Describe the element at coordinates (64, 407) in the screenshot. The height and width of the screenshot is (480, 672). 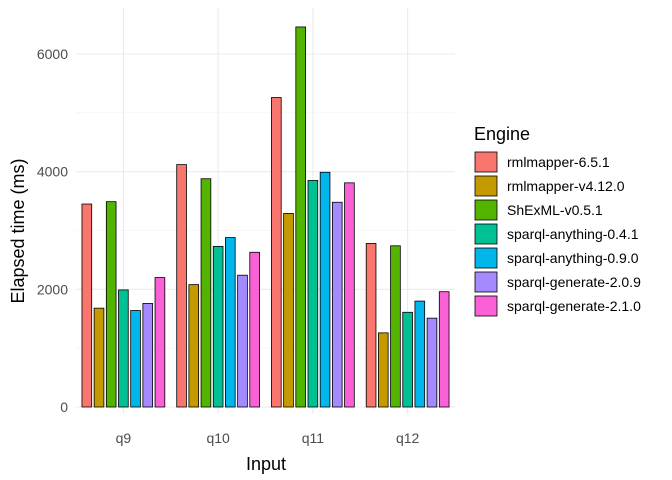
I see `y-tick-label: 0` at that location.